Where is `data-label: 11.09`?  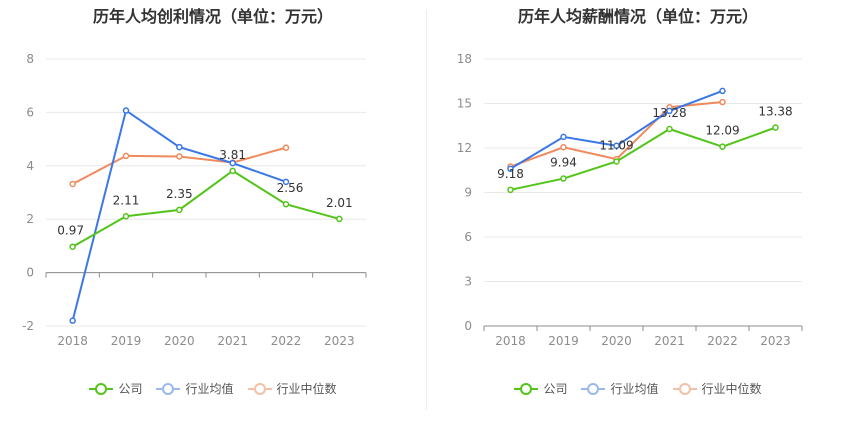
data-label: 11.09 is located at coordinates (616, 145).